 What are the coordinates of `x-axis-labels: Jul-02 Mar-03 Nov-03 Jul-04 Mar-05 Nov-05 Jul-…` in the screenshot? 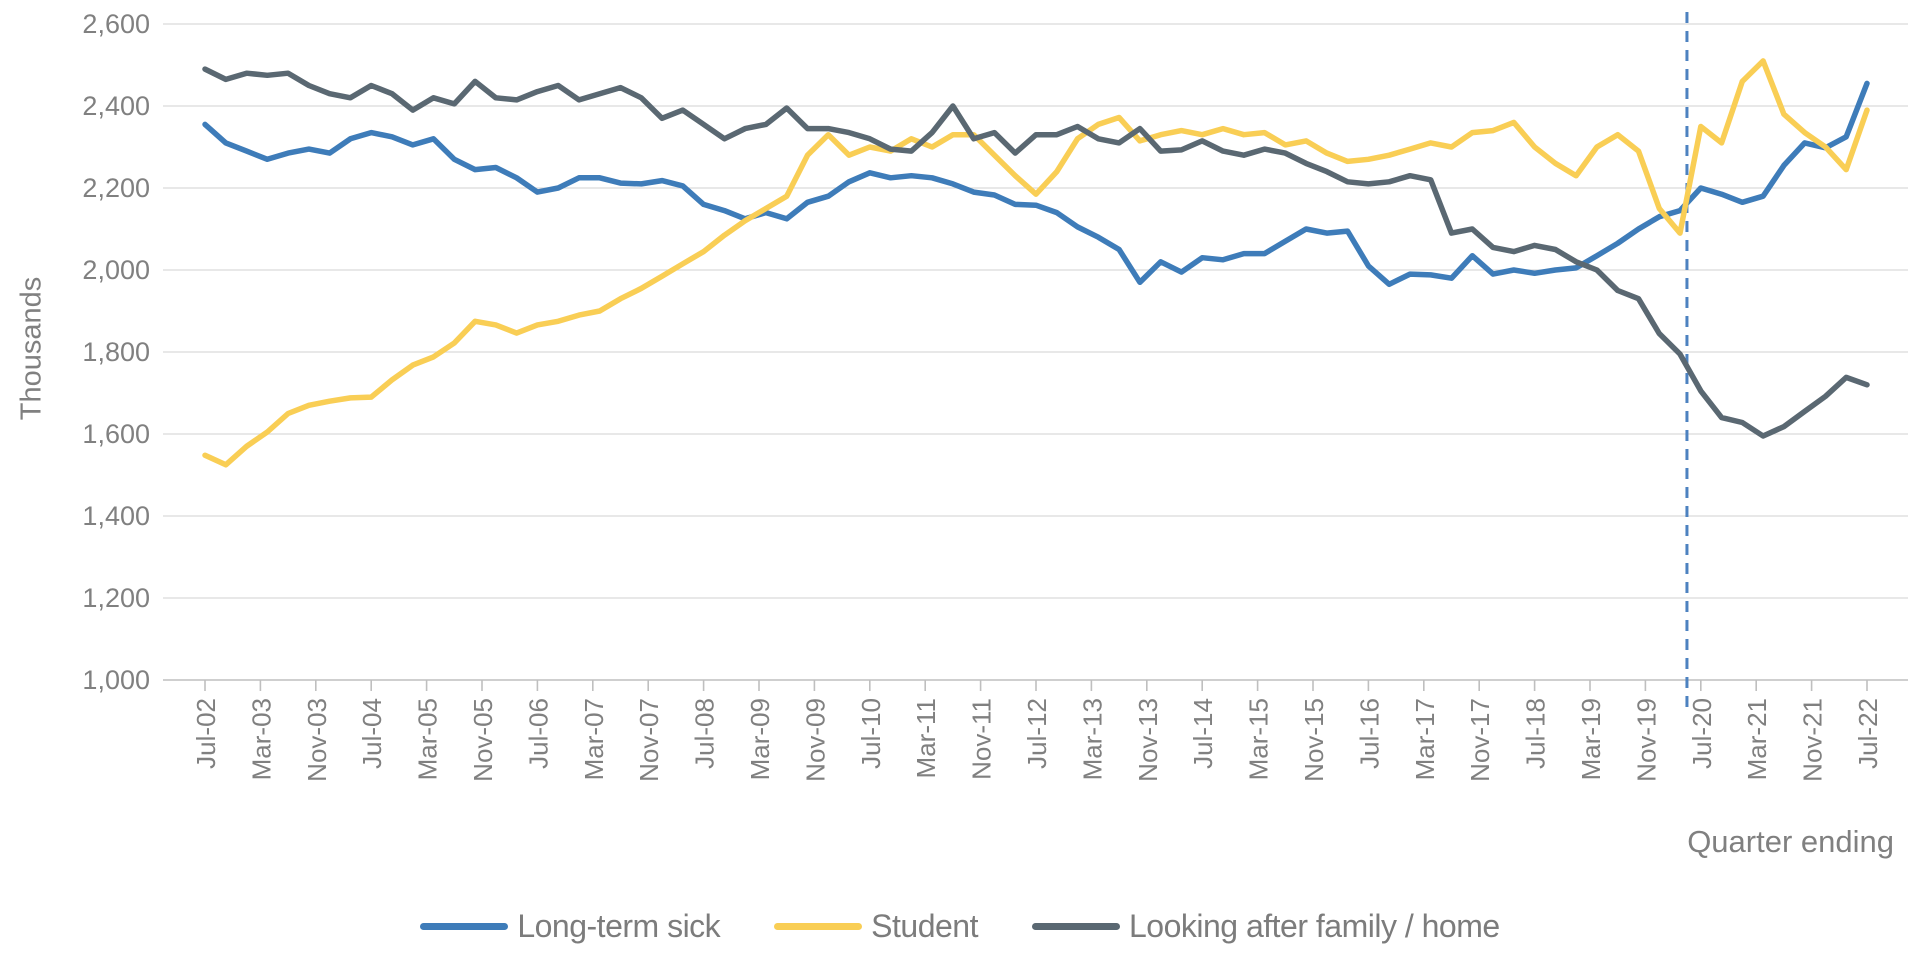 It's located at (1037, 740).